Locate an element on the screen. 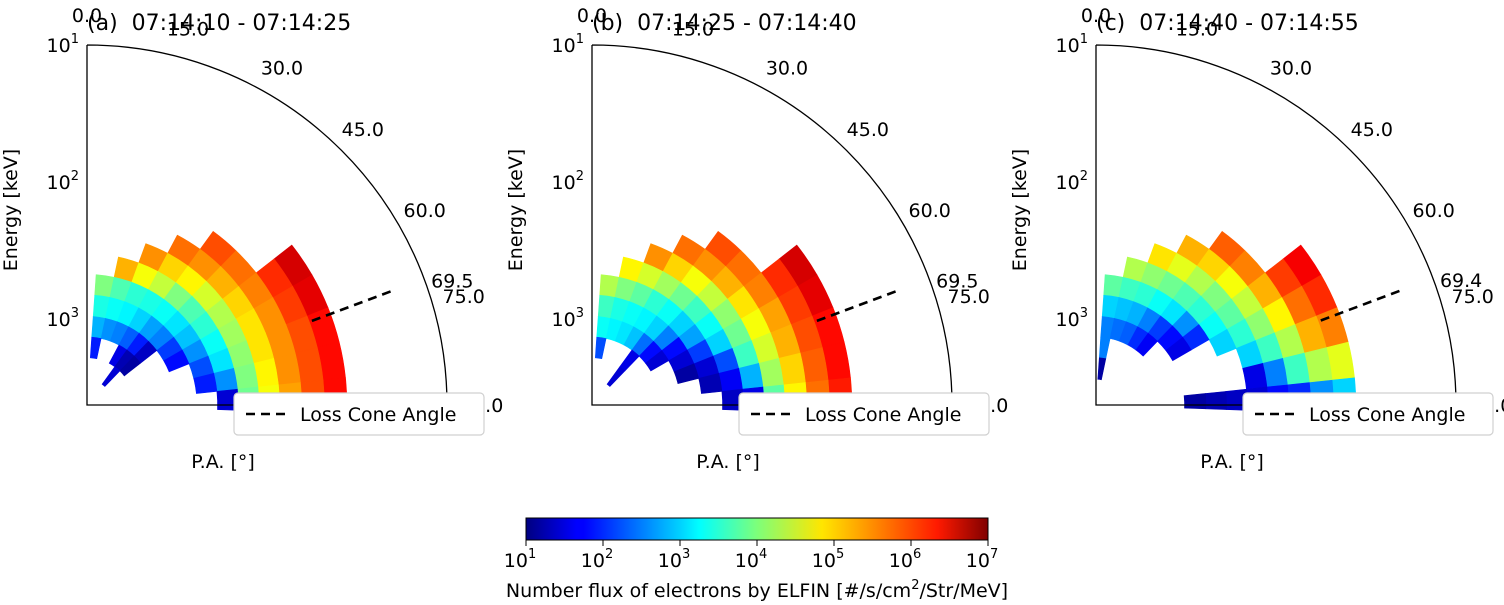  energy-ticks-c: 10¹ 10² 10³ is located at coordinates (1072, 181).